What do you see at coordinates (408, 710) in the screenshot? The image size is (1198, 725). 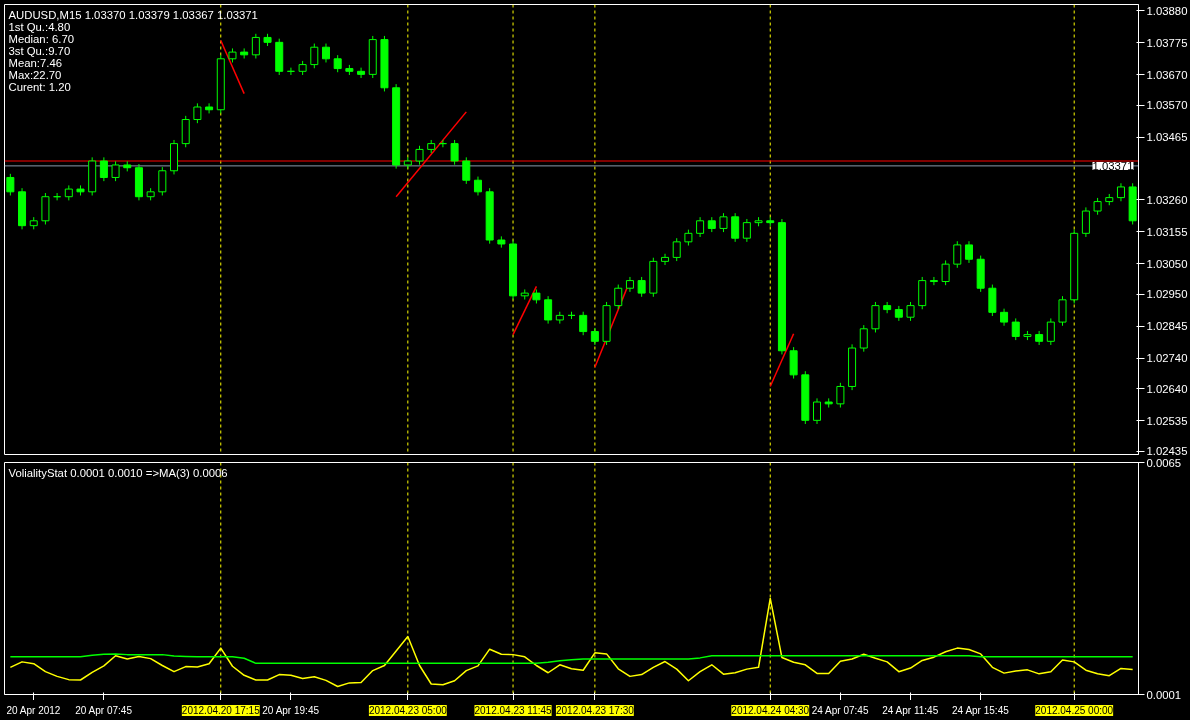 I see `x-tick-label: 2012.04.23 05:00` at bounding box center [408, 710].